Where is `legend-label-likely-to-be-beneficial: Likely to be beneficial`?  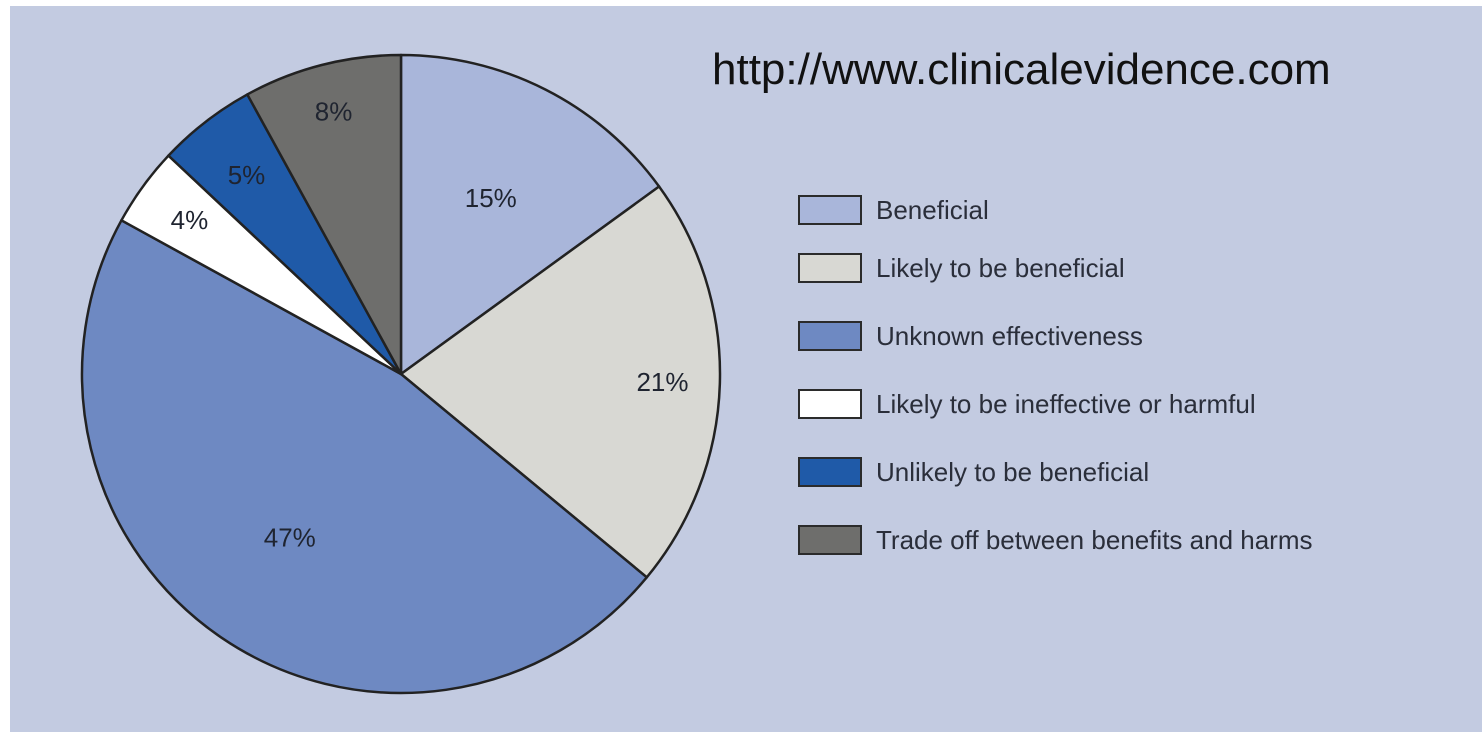 legend-label-likely-to-be-beneficial: Likely to be beneficial is located at coordinates (1000, 267).